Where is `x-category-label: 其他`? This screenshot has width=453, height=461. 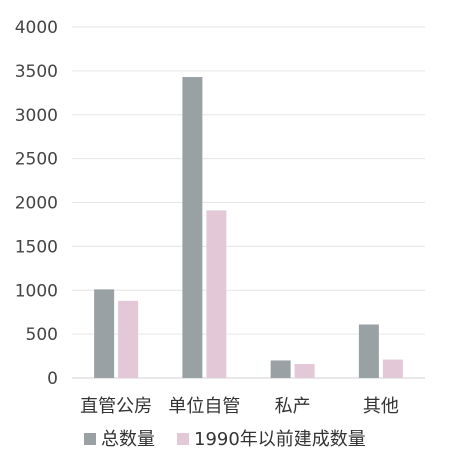 x-category-label: 其他 is located at coordinates (381, 406).